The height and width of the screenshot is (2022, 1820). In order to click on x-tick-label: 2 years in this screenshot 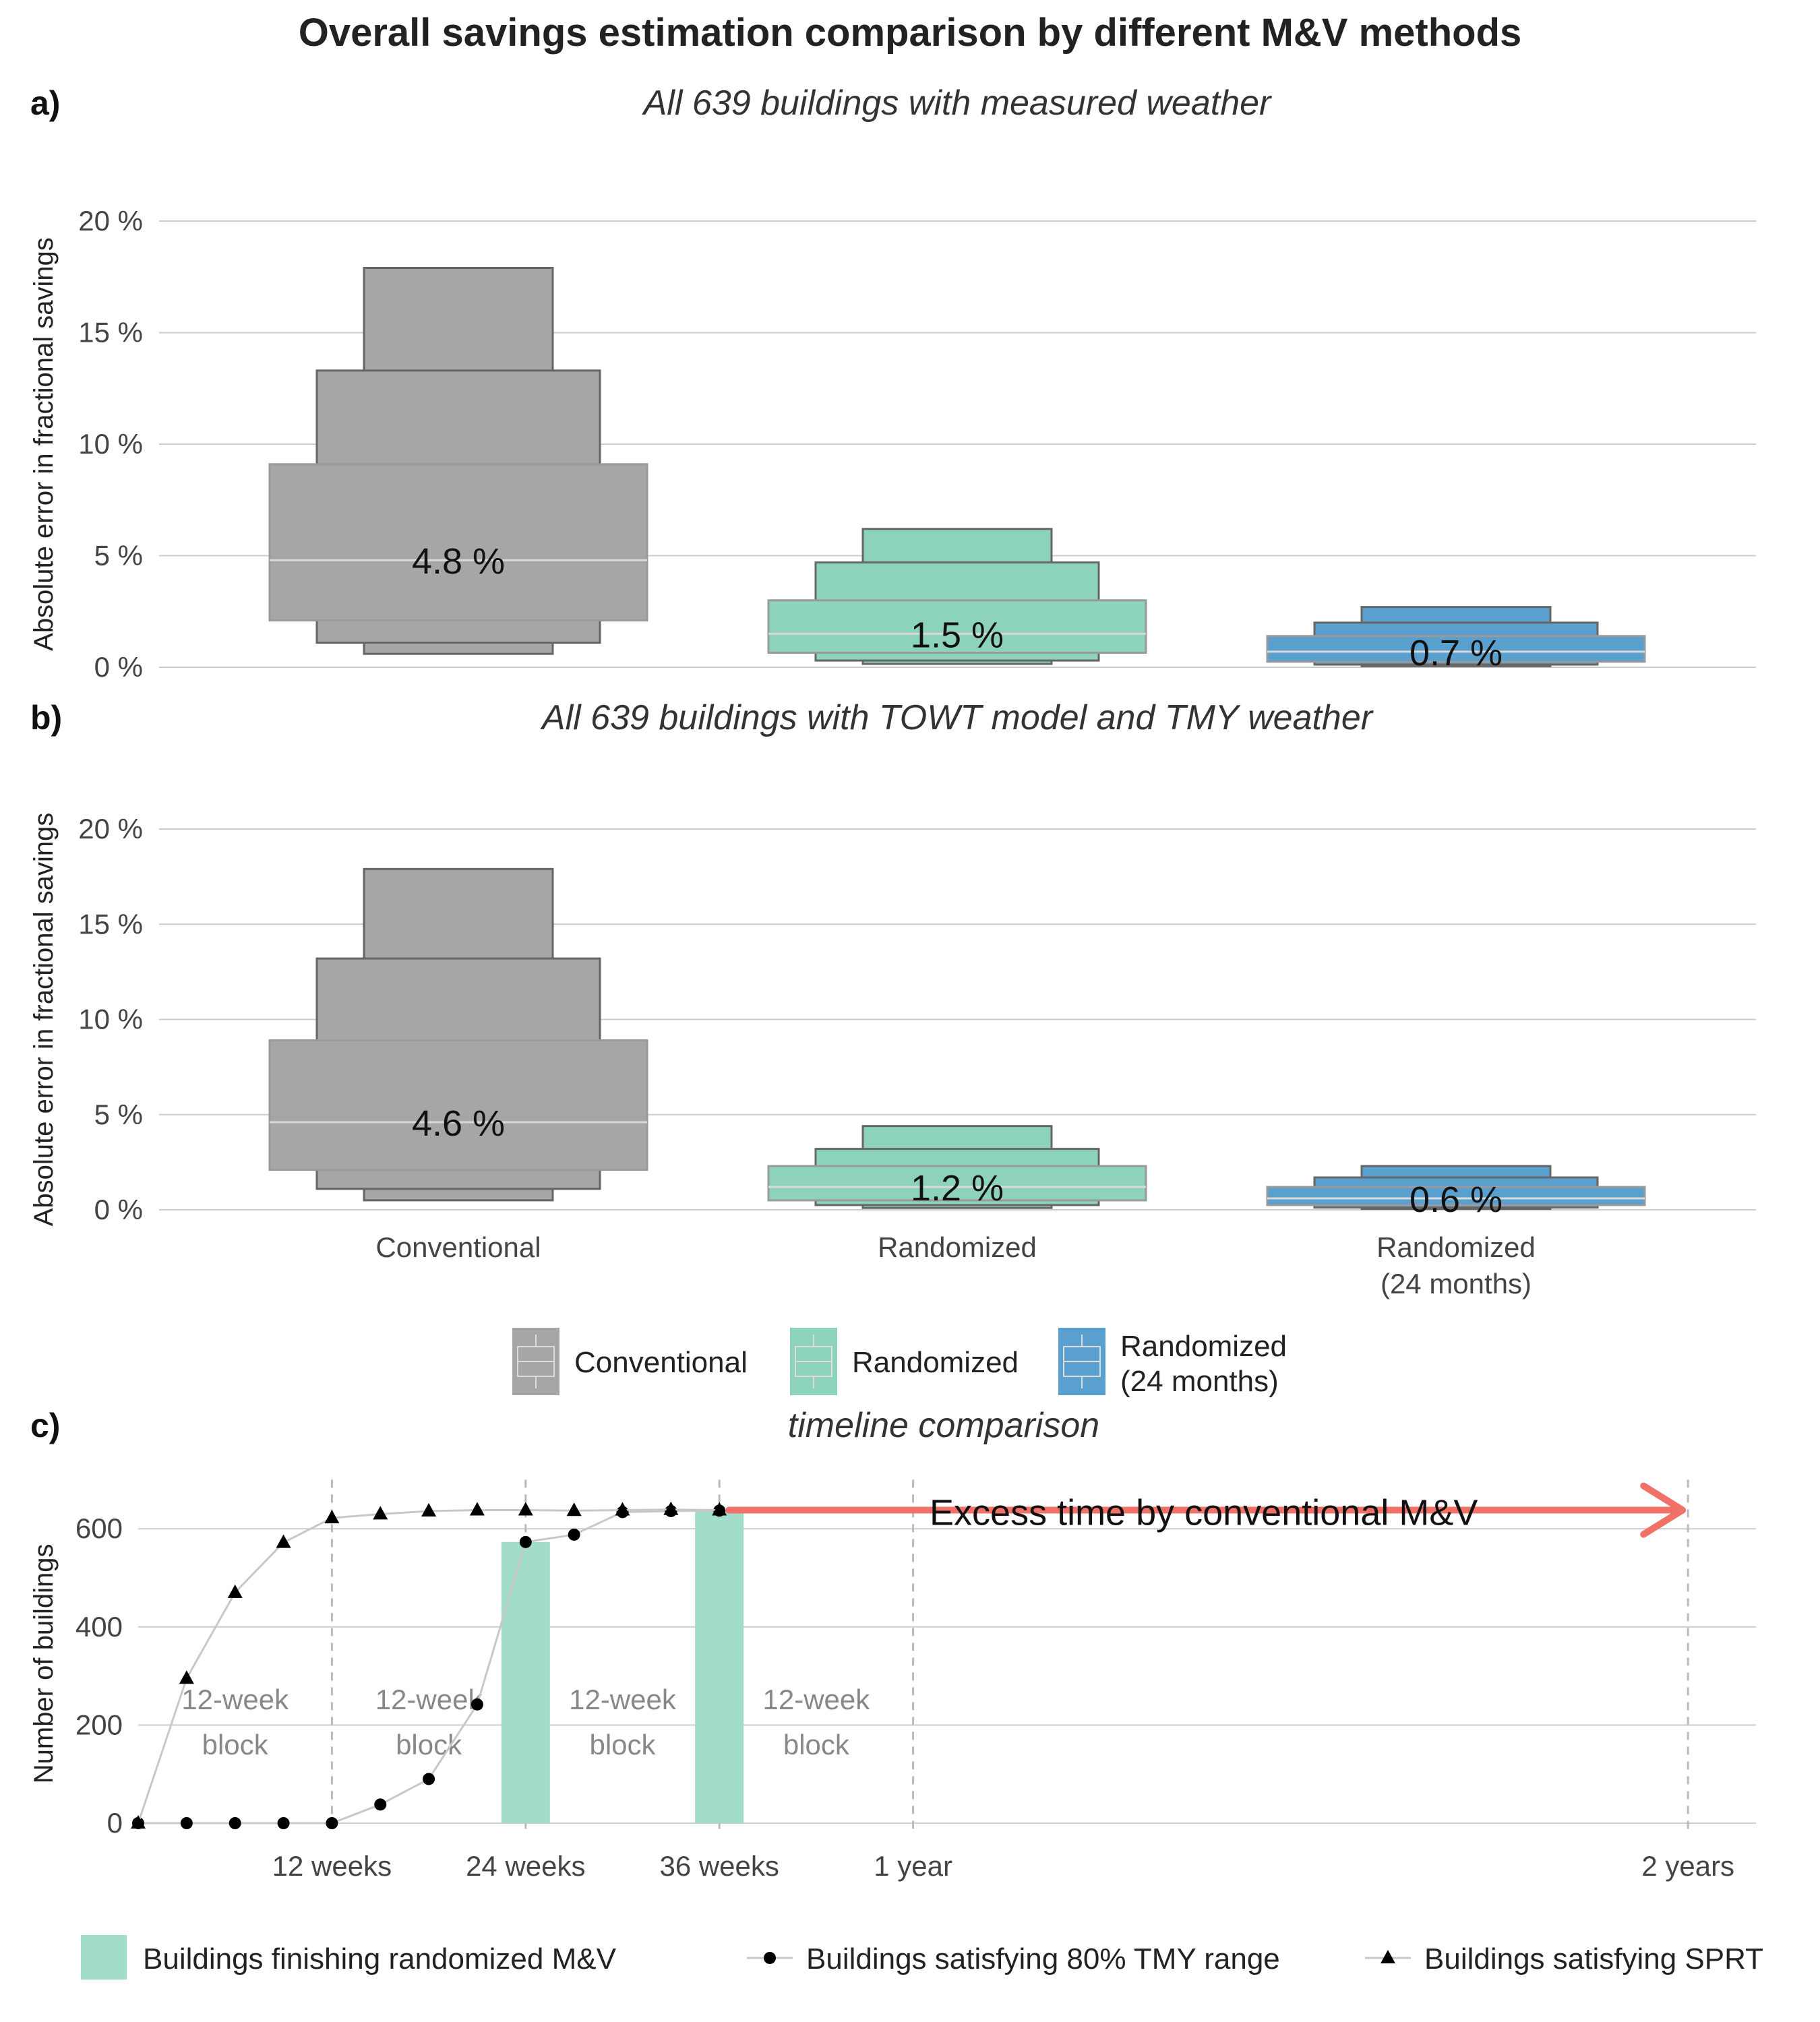, I will do `click(1687, 1866)`.